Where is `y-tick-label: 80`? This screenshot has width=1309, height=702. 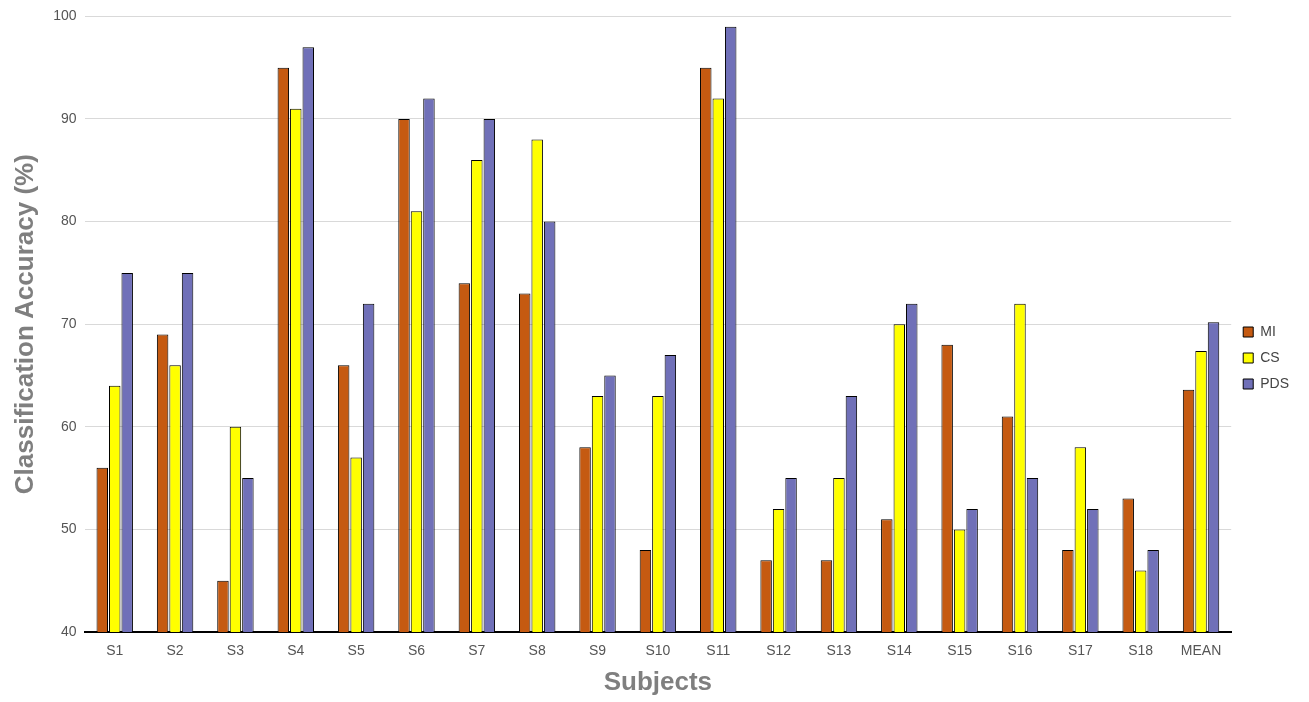
y-tick-label: 80 is located at coordinates (68, 220).